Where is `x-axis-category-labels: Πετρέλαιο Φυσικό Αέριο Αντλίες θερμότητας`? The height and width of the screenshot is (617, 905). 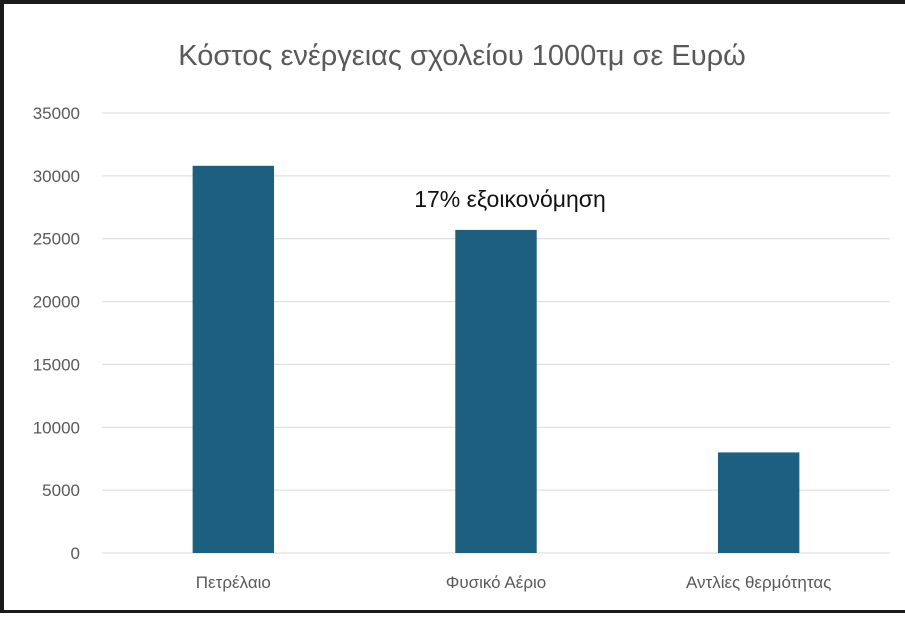
x-axis-category-labels: Πετρέλαιο Φυσικό Αέριο Αντλίες θερμότητας is located at coordinates (514, 582).